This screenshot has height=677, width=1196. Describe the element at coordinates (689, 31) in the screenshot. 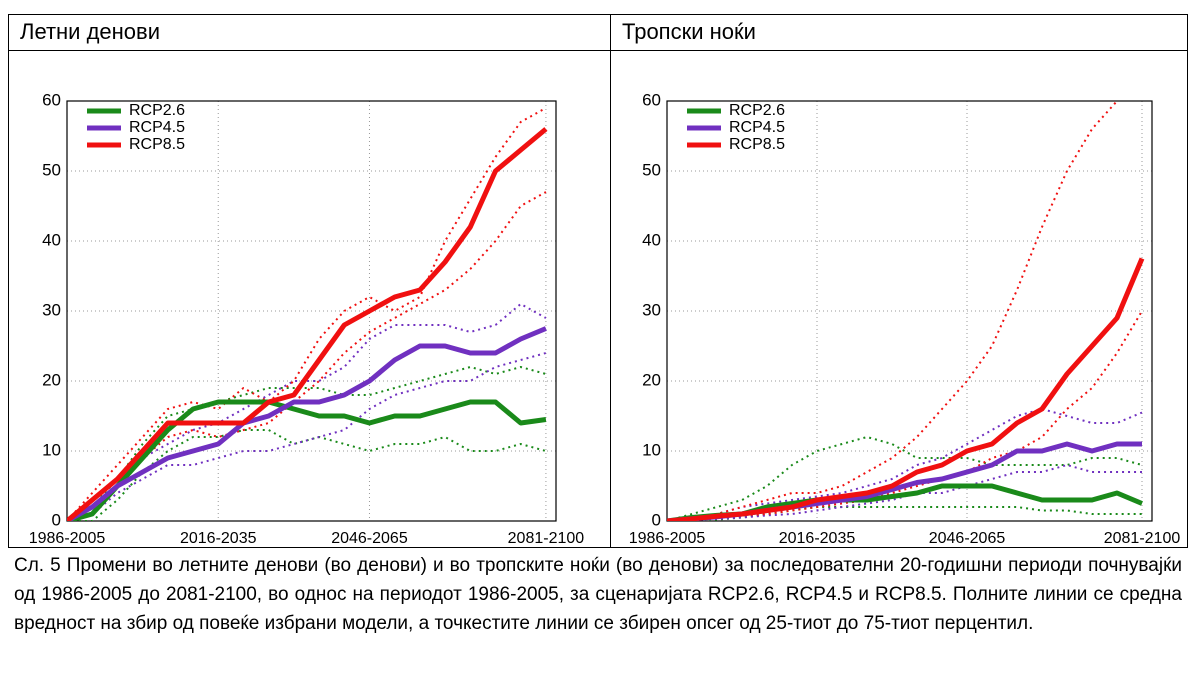

I see `panel-title: Тропски ноќи` at that location.